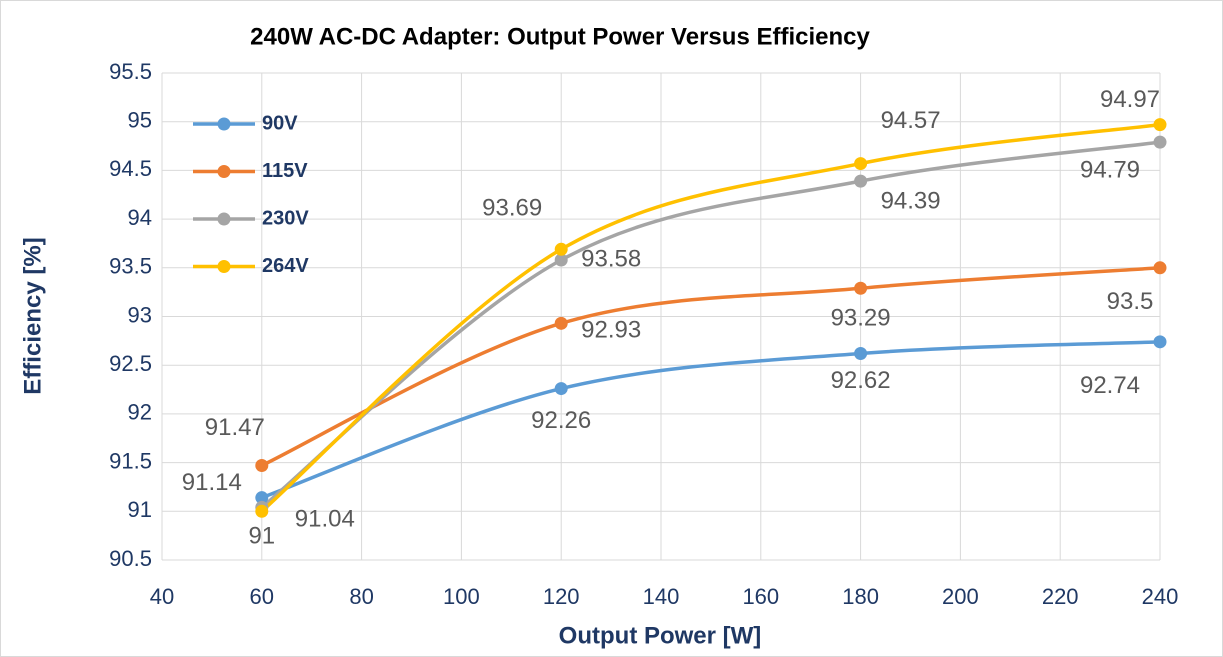  I want to click on y-tick-label: 94.5, so click(130, 168).